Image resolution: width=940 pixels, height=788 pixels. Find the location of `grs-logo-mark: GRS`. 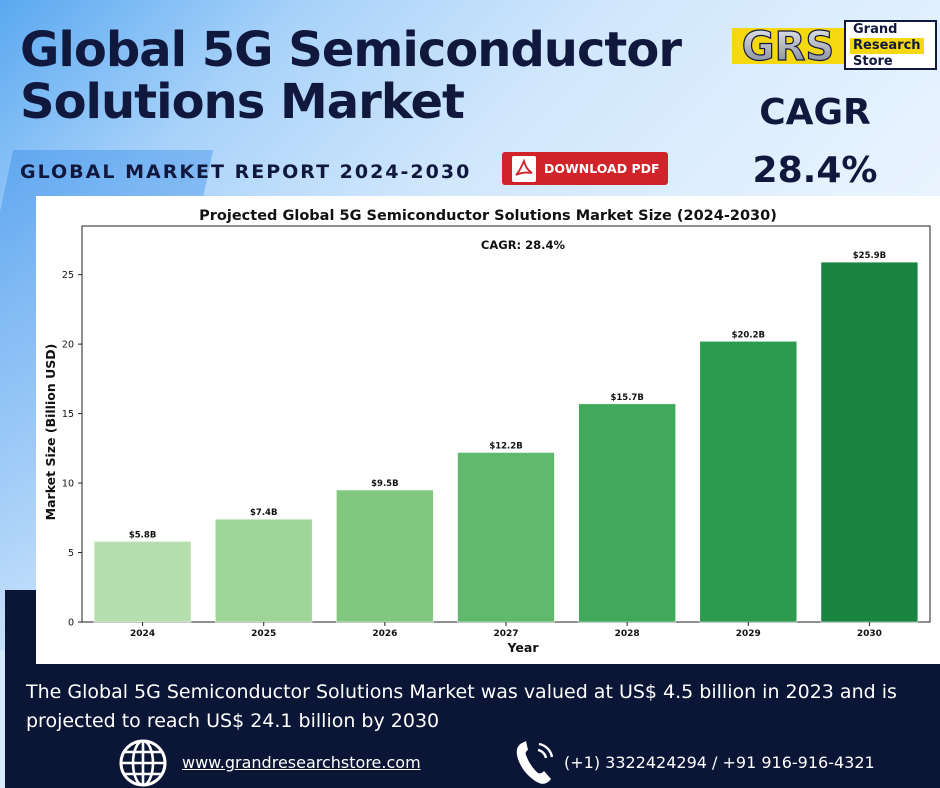

grs-logo-mark: GRS is located at coordinates (788, 46).